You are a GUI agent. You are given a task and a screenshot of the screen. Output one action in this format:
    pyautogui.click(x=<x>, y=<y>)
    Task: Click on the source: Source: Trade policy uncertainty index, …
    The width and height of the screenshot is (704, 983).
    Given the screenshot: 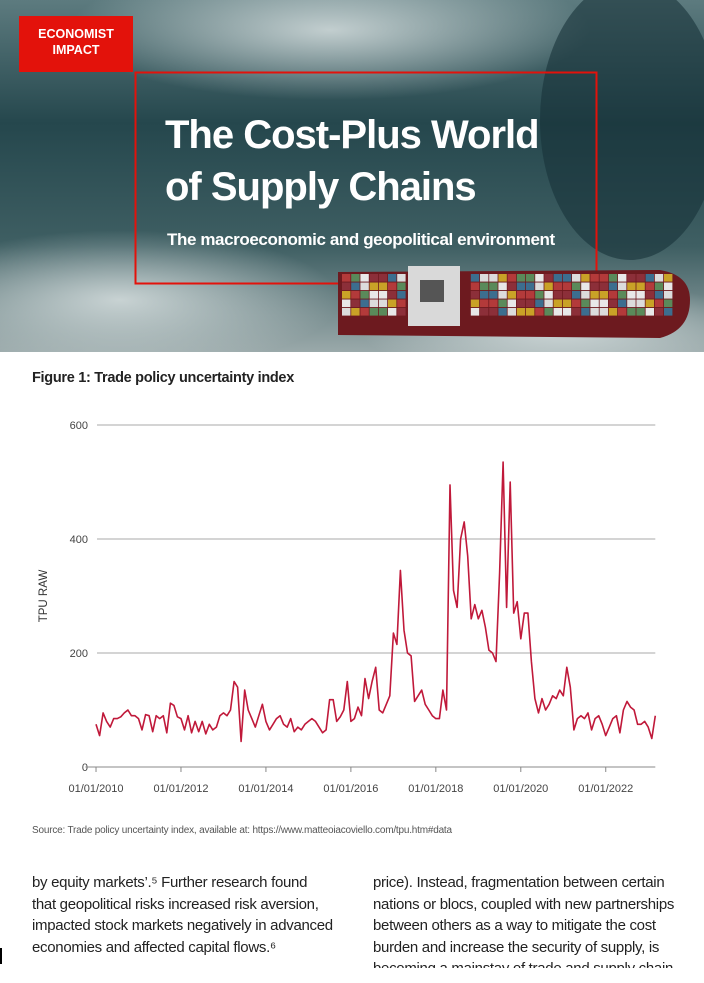 What is the action you would take?
    pyautogui.click(x=242, y=830)
    